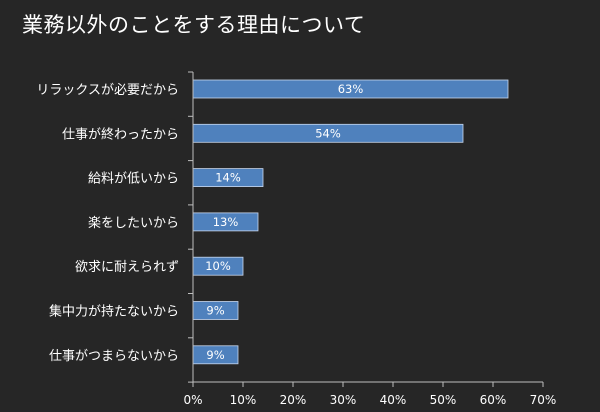  Describe the element at coordinates (343, 400) in the screenshot. I see `x-tick-label-3: 30%` at that location.